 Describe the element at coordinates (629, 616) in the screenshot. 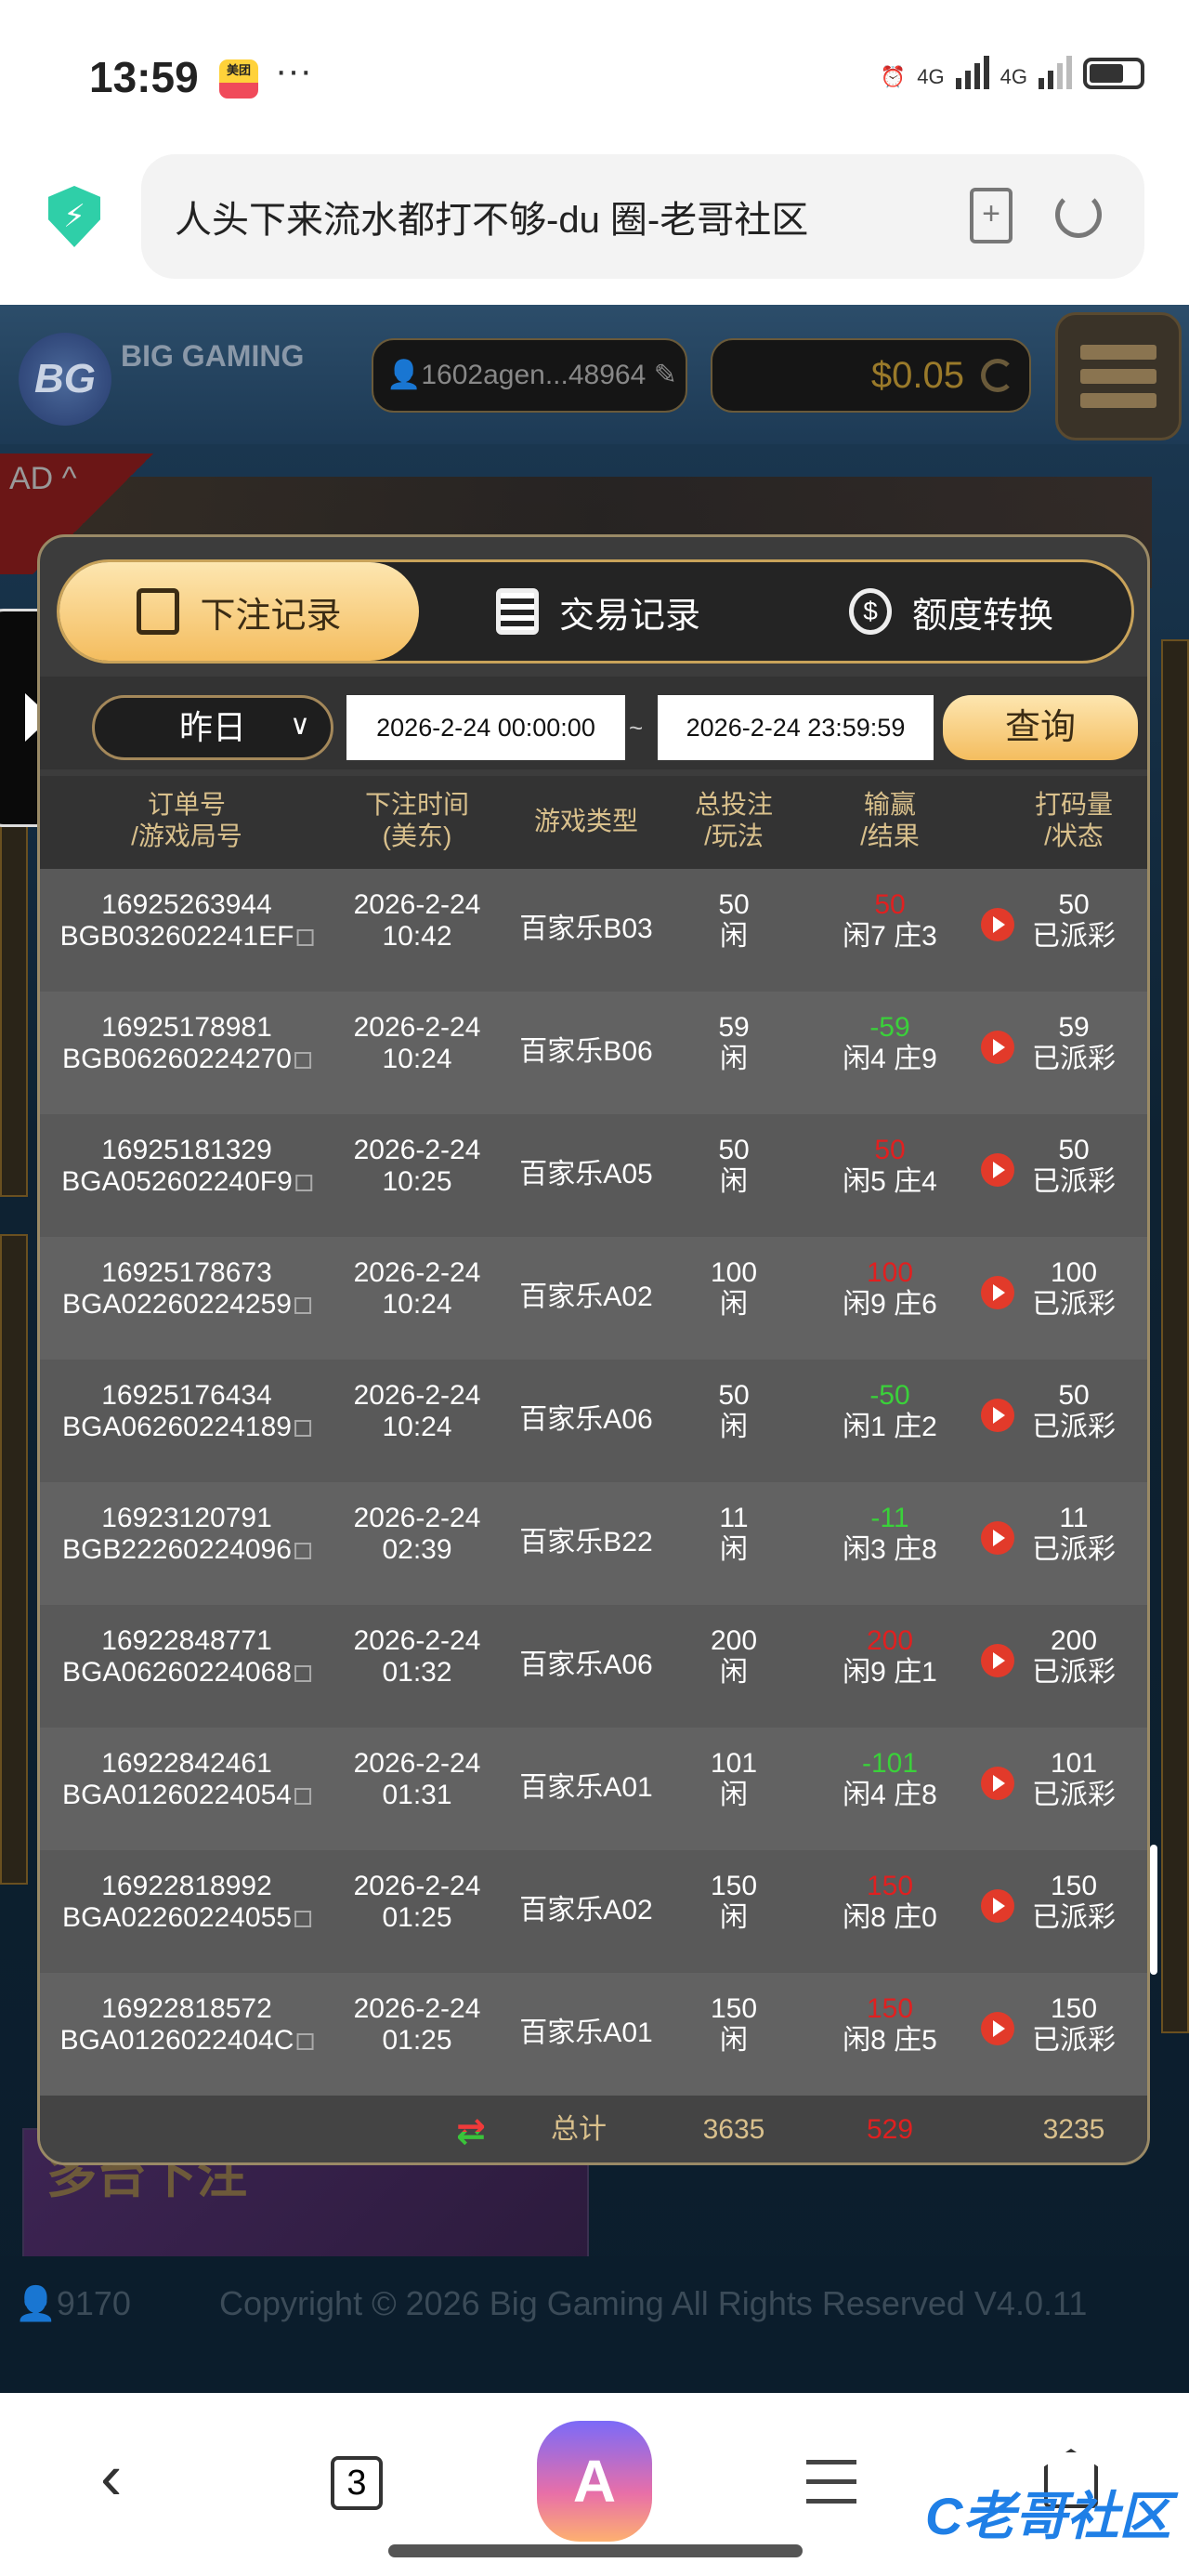

I see `tab-label: 交易记录` at that location.